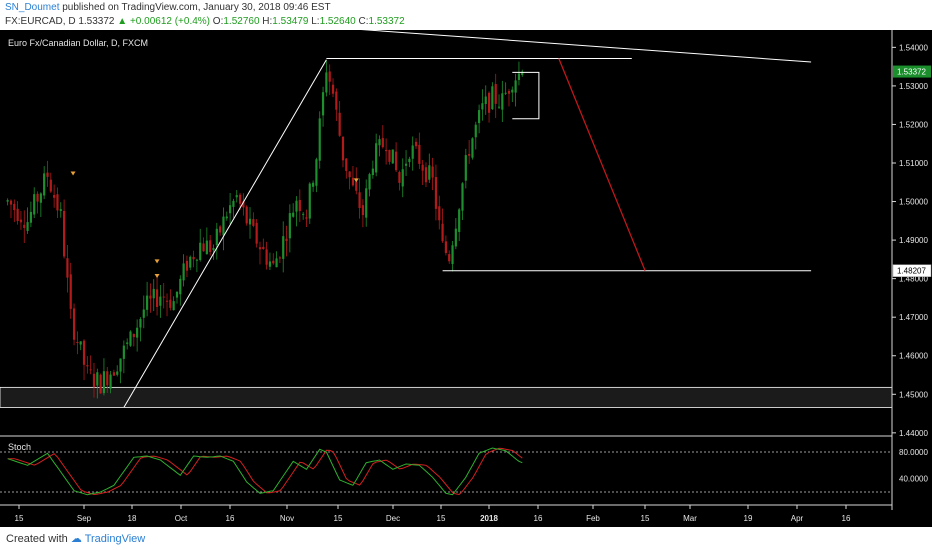 This screenshot has width=932, height=550. What do you see at coordinates (115, 539) in the screenshot?
I see `tradingview-link: TradingView` at bounding box center [115, 539].